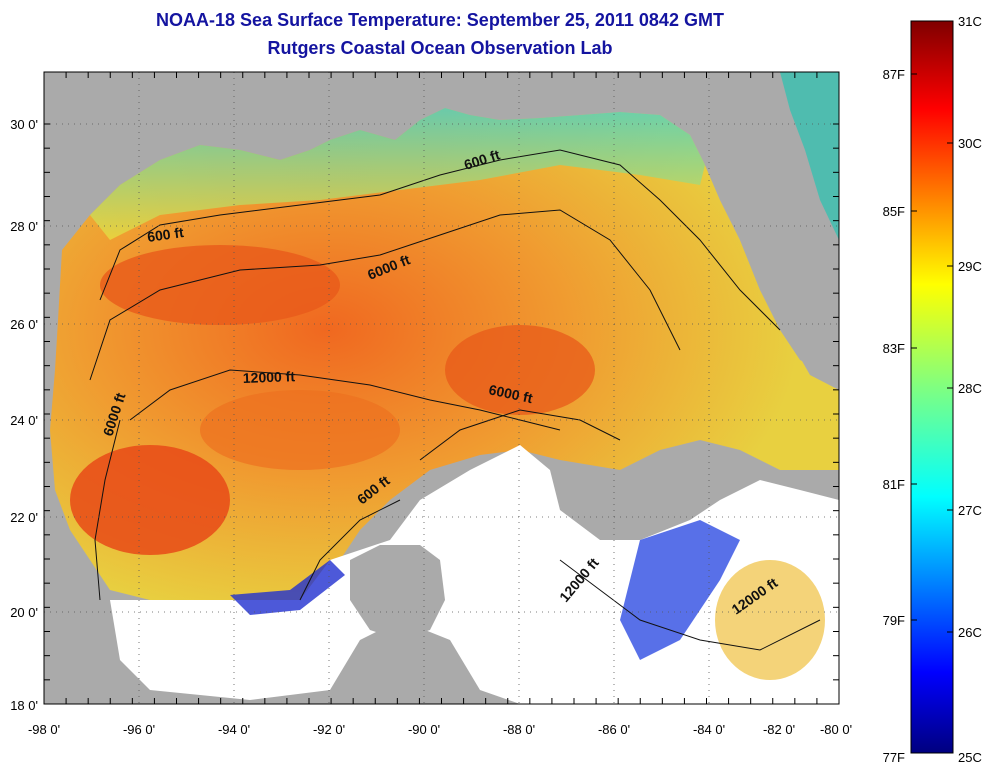 Image resolution: width=992 pixels, height=770 pixels. I want to click on lon-tick-label: -94 0', so click(234, 729).